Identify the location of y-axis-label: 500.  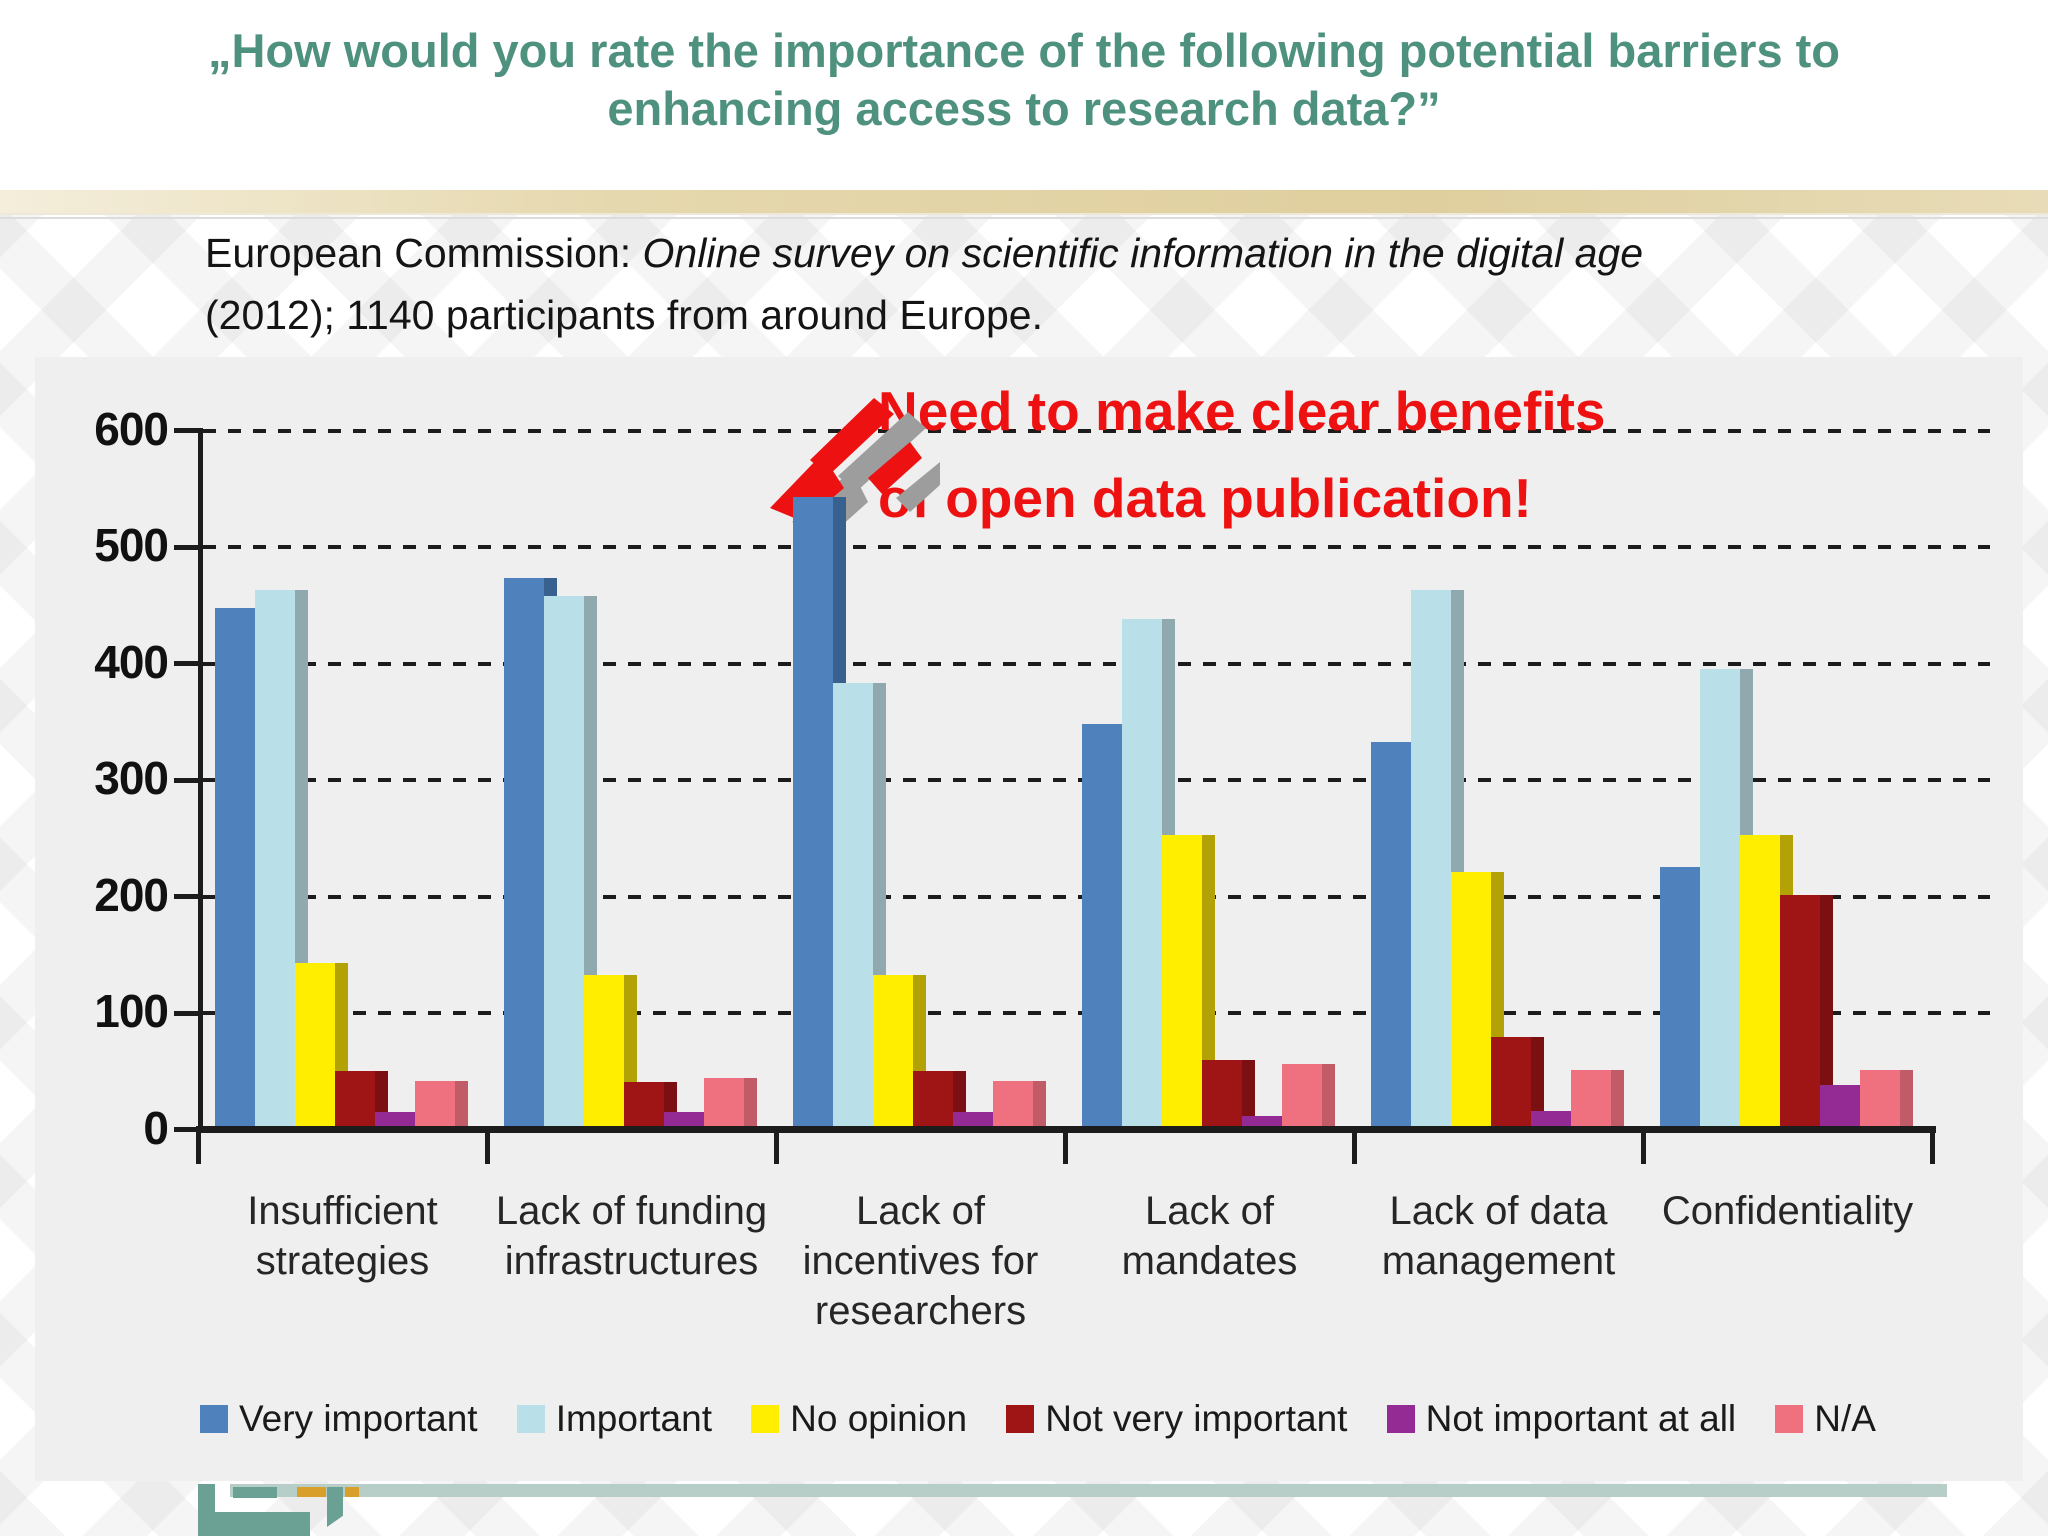
(131, 545).